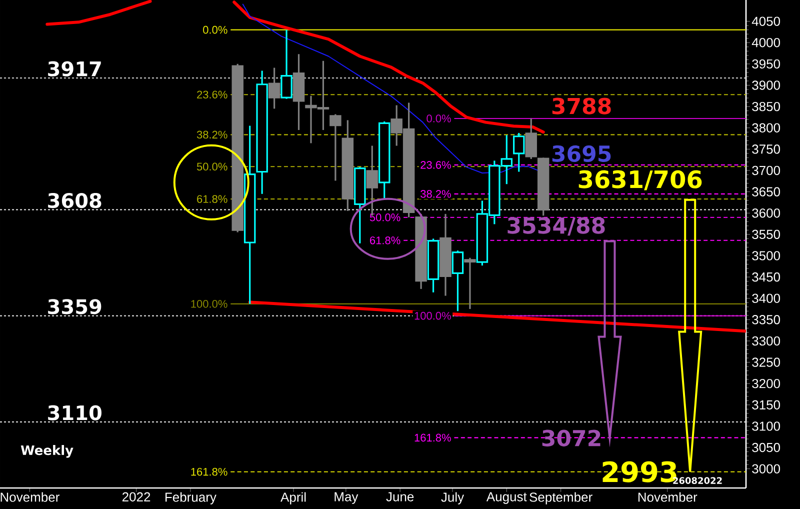 This screenshot has width=800, height=509. Describe the element at coordinates (766, 85) in the screenshot. I see `y-tick-label: 3900` at that location.